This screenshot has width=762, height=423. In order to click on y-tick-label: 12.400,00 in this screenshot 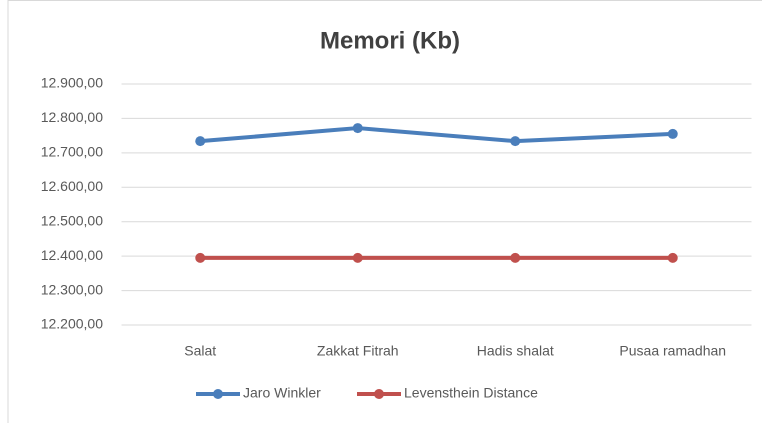, I will do `click(72, 255)`.